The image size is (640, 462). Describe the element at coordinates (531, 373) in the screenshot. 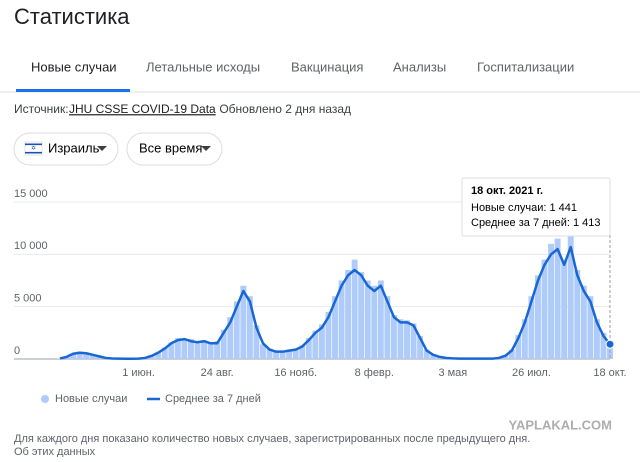

I see `x-tick-label: 26 июл.` at that location.